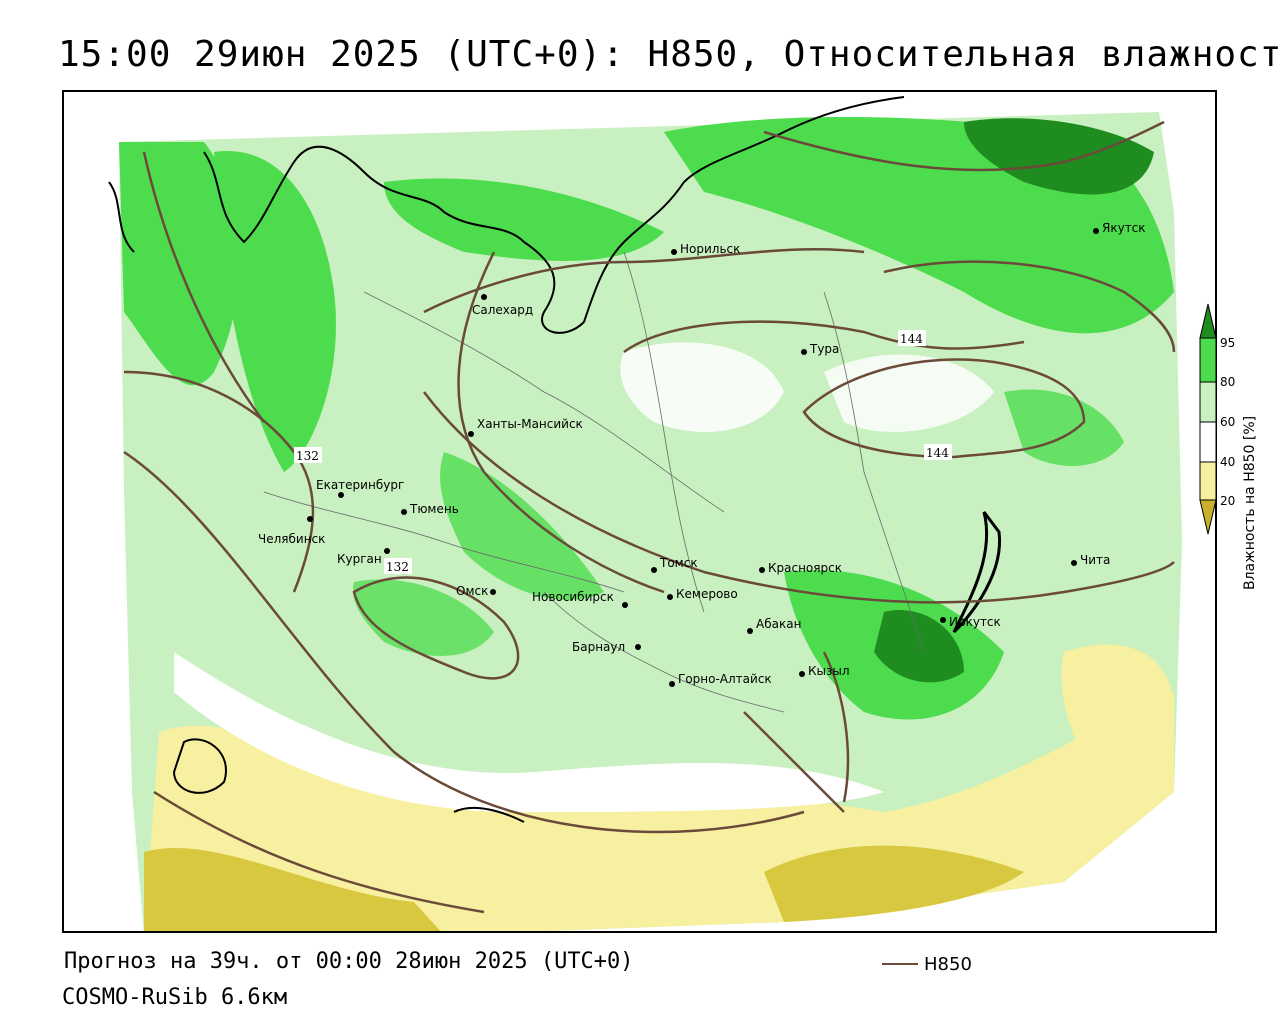  I want to click on svg-text: Норильск, so click(710, 249).